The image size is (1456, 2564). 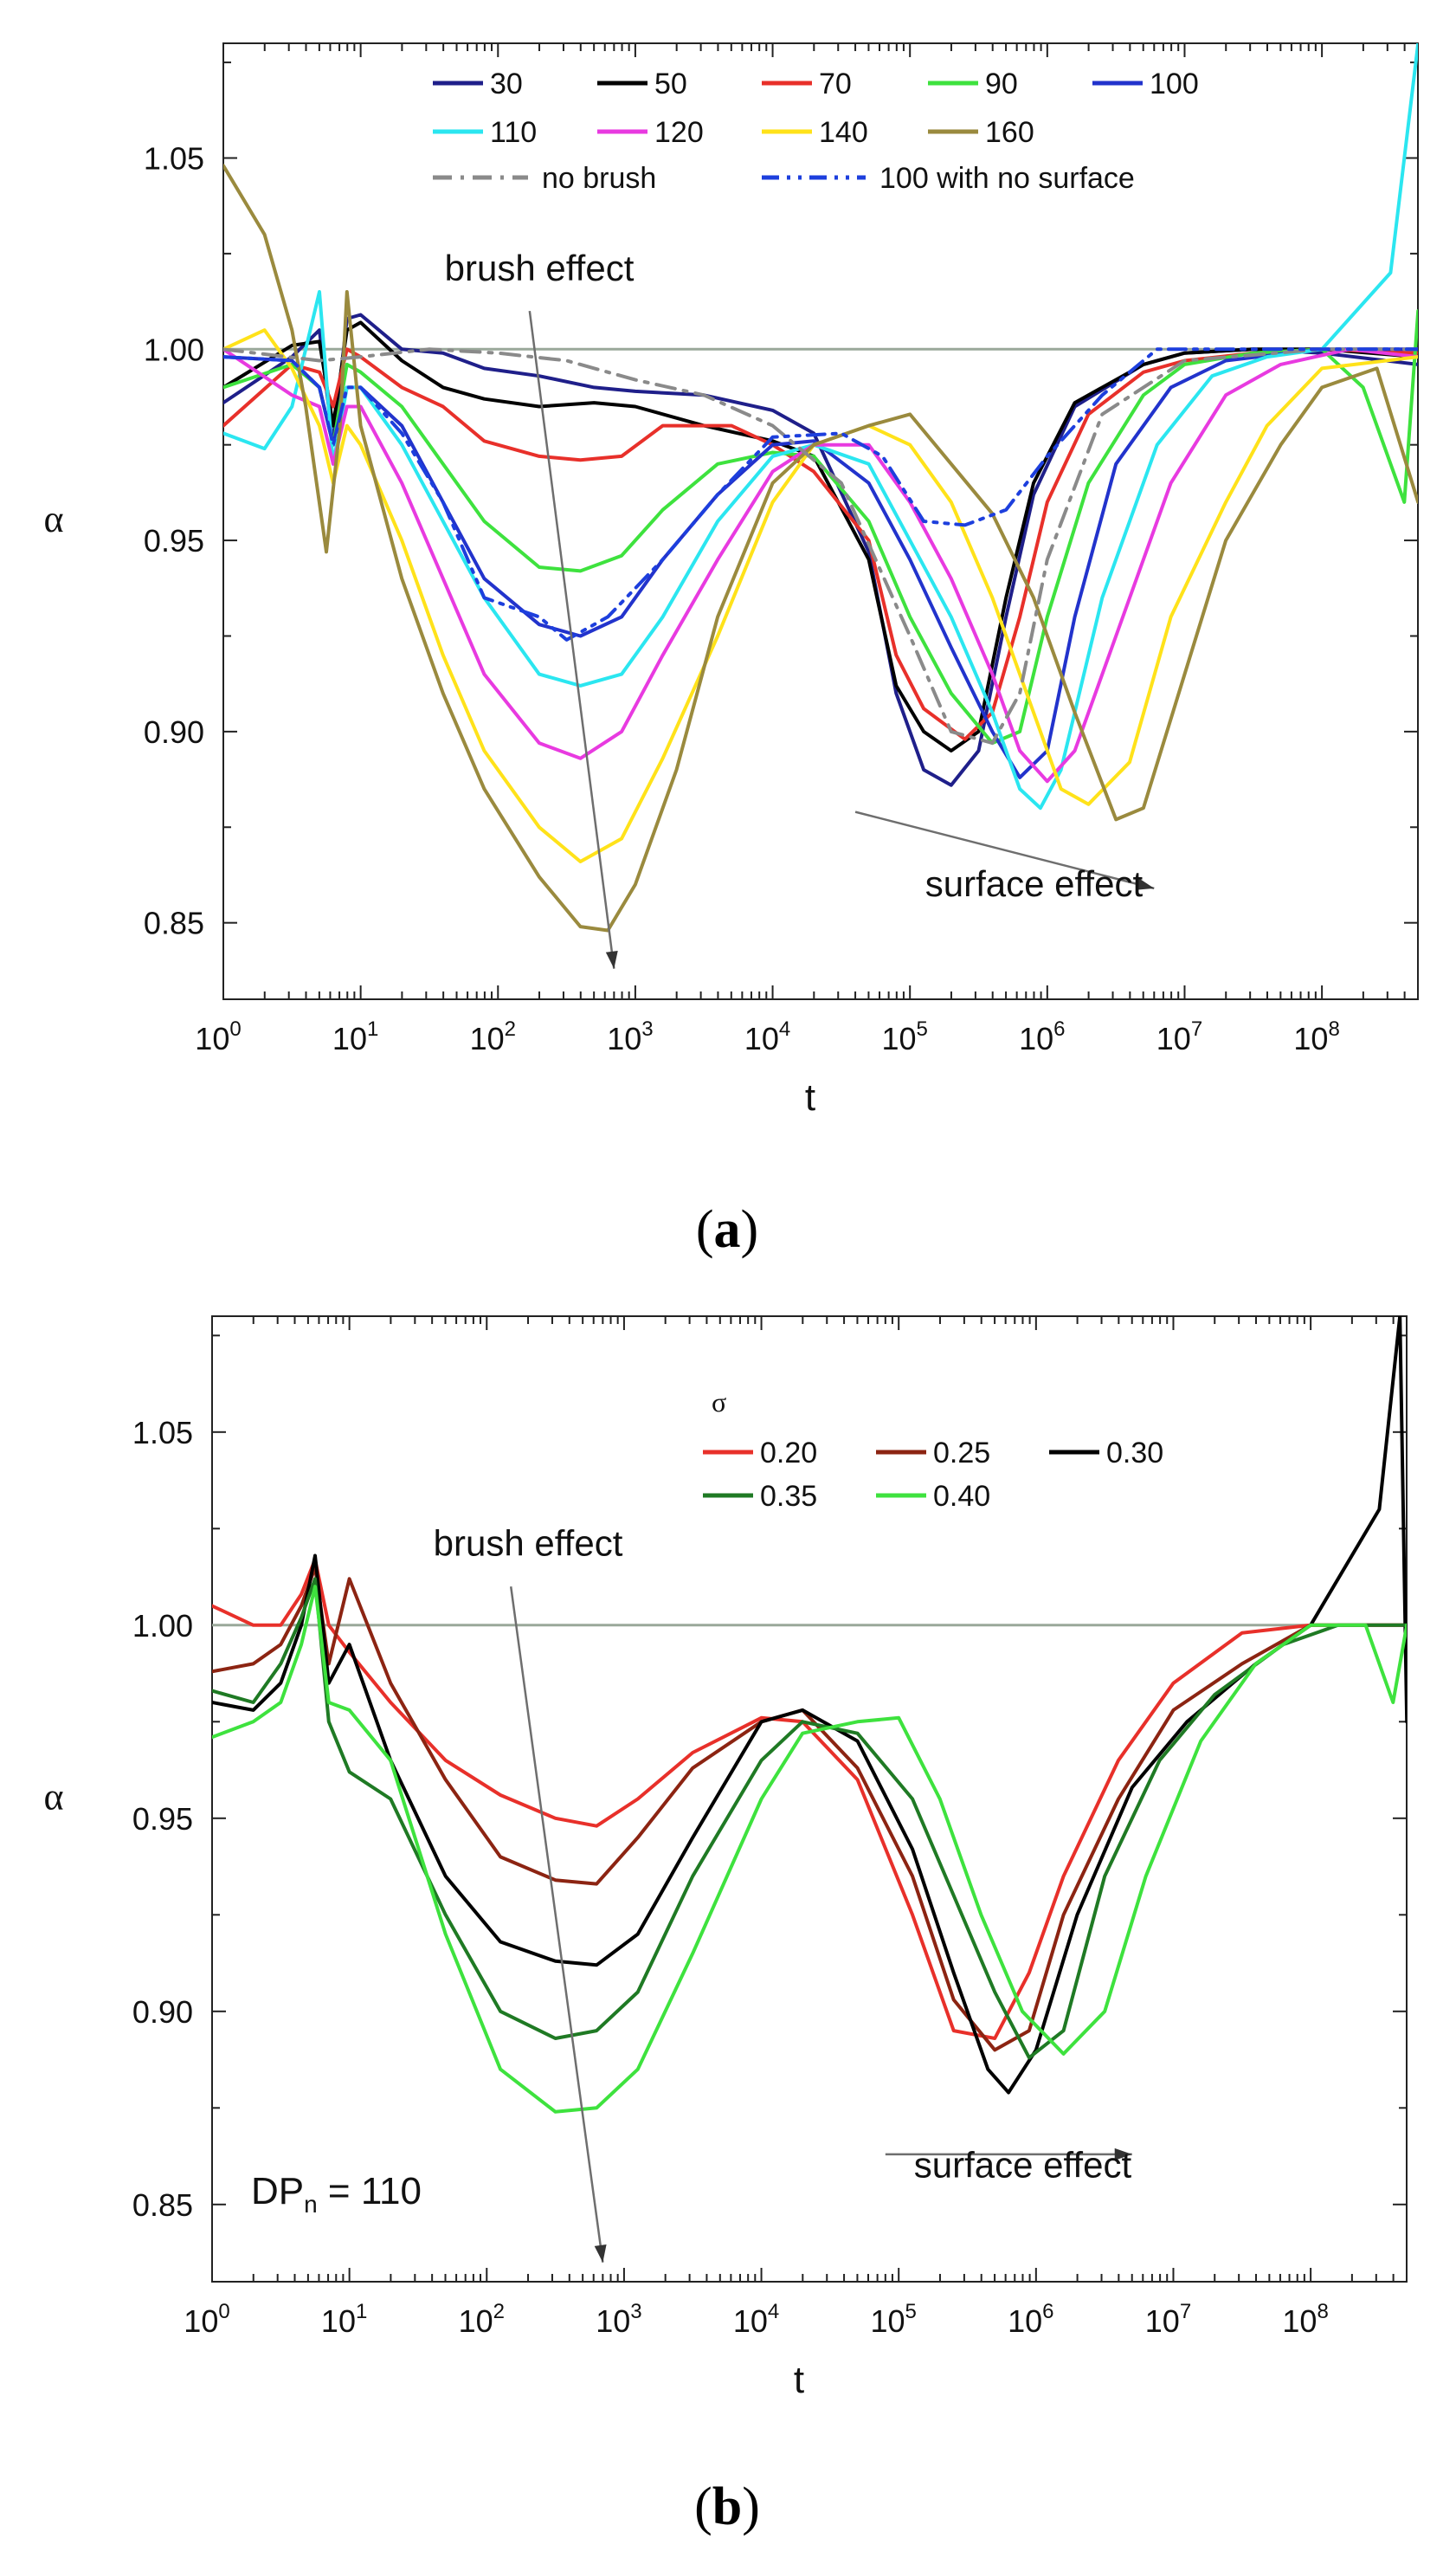 I want to click on chart-b-legend-title: σ, so click(x=719, y=1402).